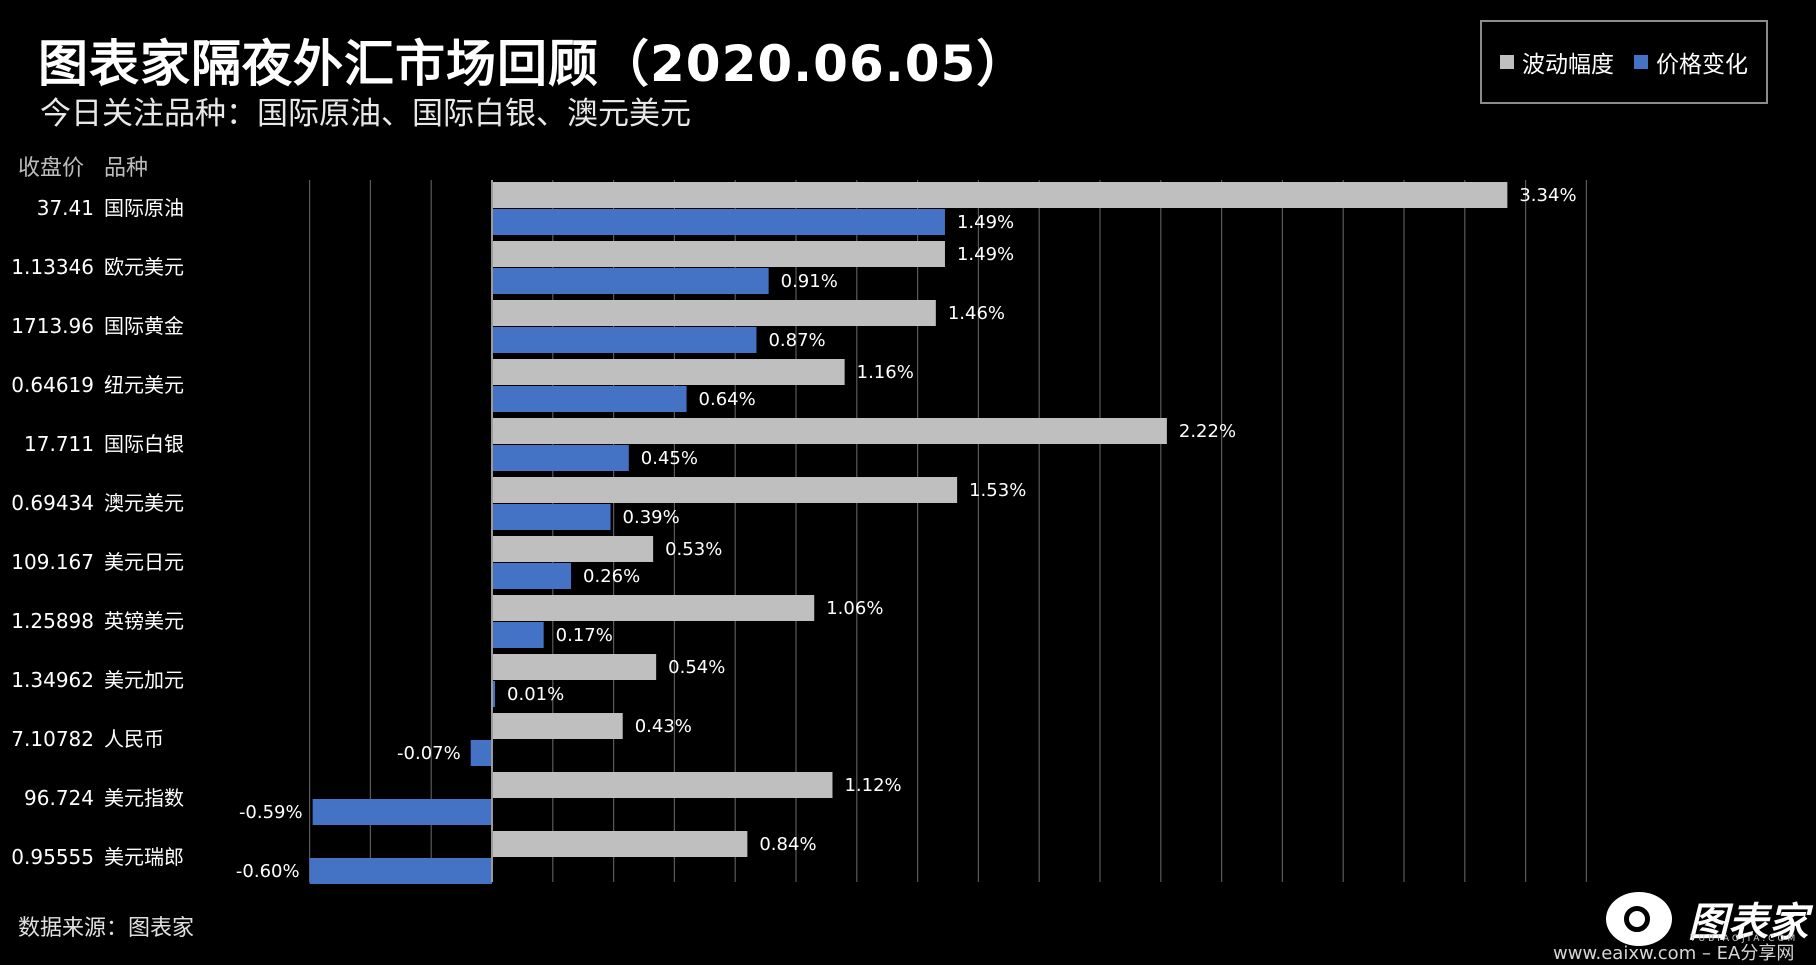  Describe the element at coordinates (144, 385) in the screenshot. I see `category-label: 纽元美元` at that location.